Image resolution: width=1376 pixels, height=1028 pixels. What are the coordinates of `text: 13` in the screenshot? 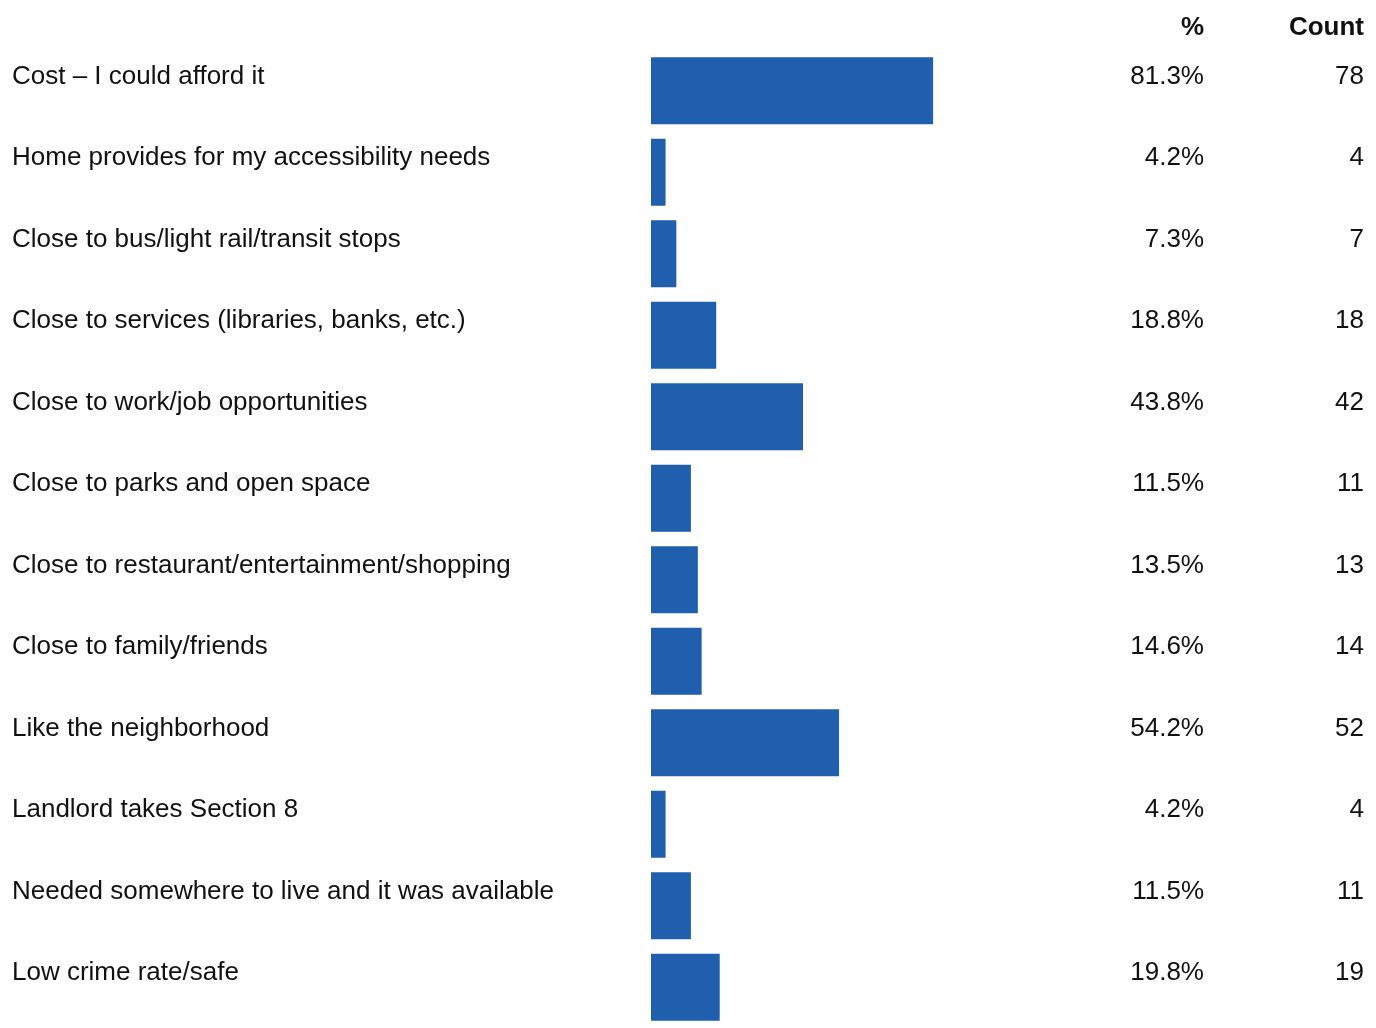 It's located at (1349, 563).